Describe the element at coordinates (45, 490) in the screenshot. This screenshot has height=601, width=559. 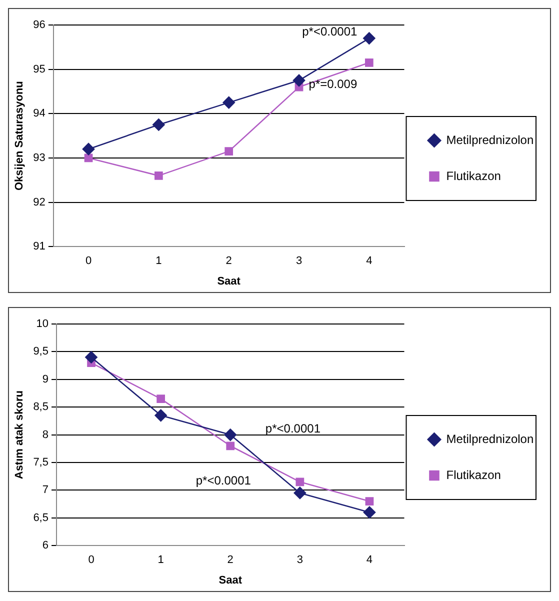
I see `y-tick-label: 7` at that location.